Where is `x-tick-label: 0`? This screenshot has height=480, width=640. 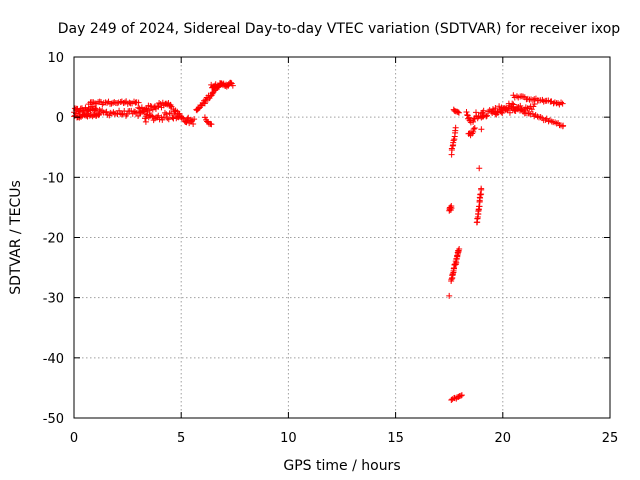 x-tick-label: 0 is located at coordinates (74, 438).